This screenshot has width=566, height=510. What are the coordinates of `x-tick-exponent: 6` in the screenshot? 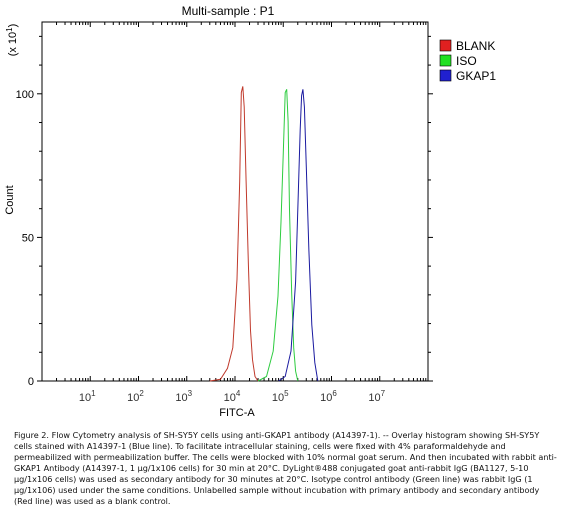 It's located at (334, 393).